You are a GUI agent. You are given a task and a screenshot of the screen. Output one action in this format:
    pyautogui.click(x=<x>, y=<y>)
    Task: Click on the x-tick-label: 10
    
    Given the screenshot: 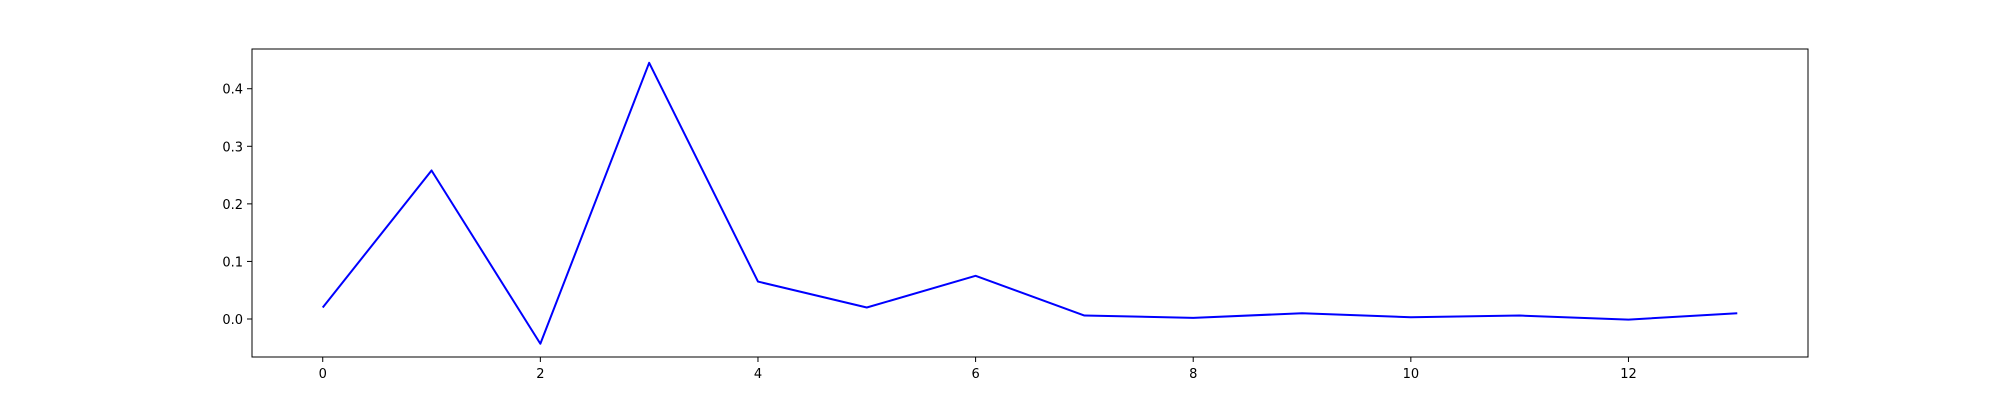 What is the action you would take?
    pyautogui.click(x=1411, y=374)
    